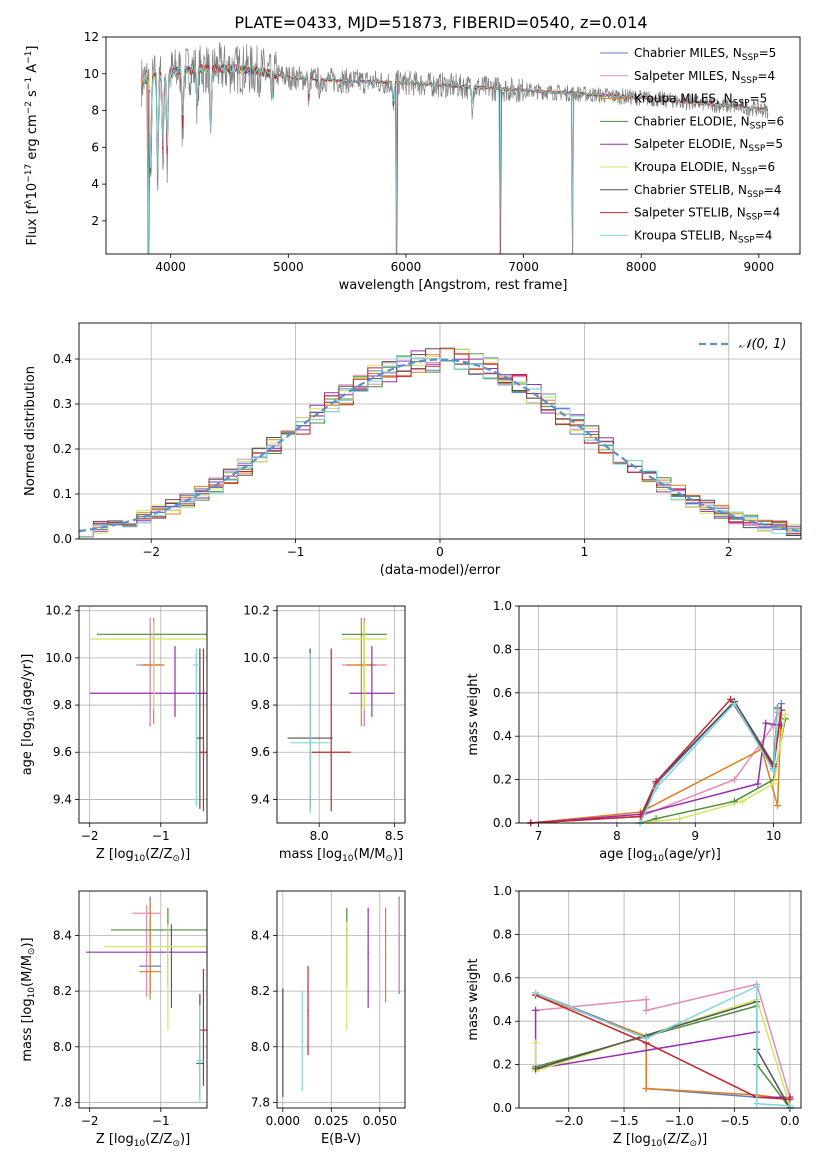  What do you see at coordinates (95, 147) in the screenshot?
I see `y-tick-label: 6` at bounding box center [95, 147].